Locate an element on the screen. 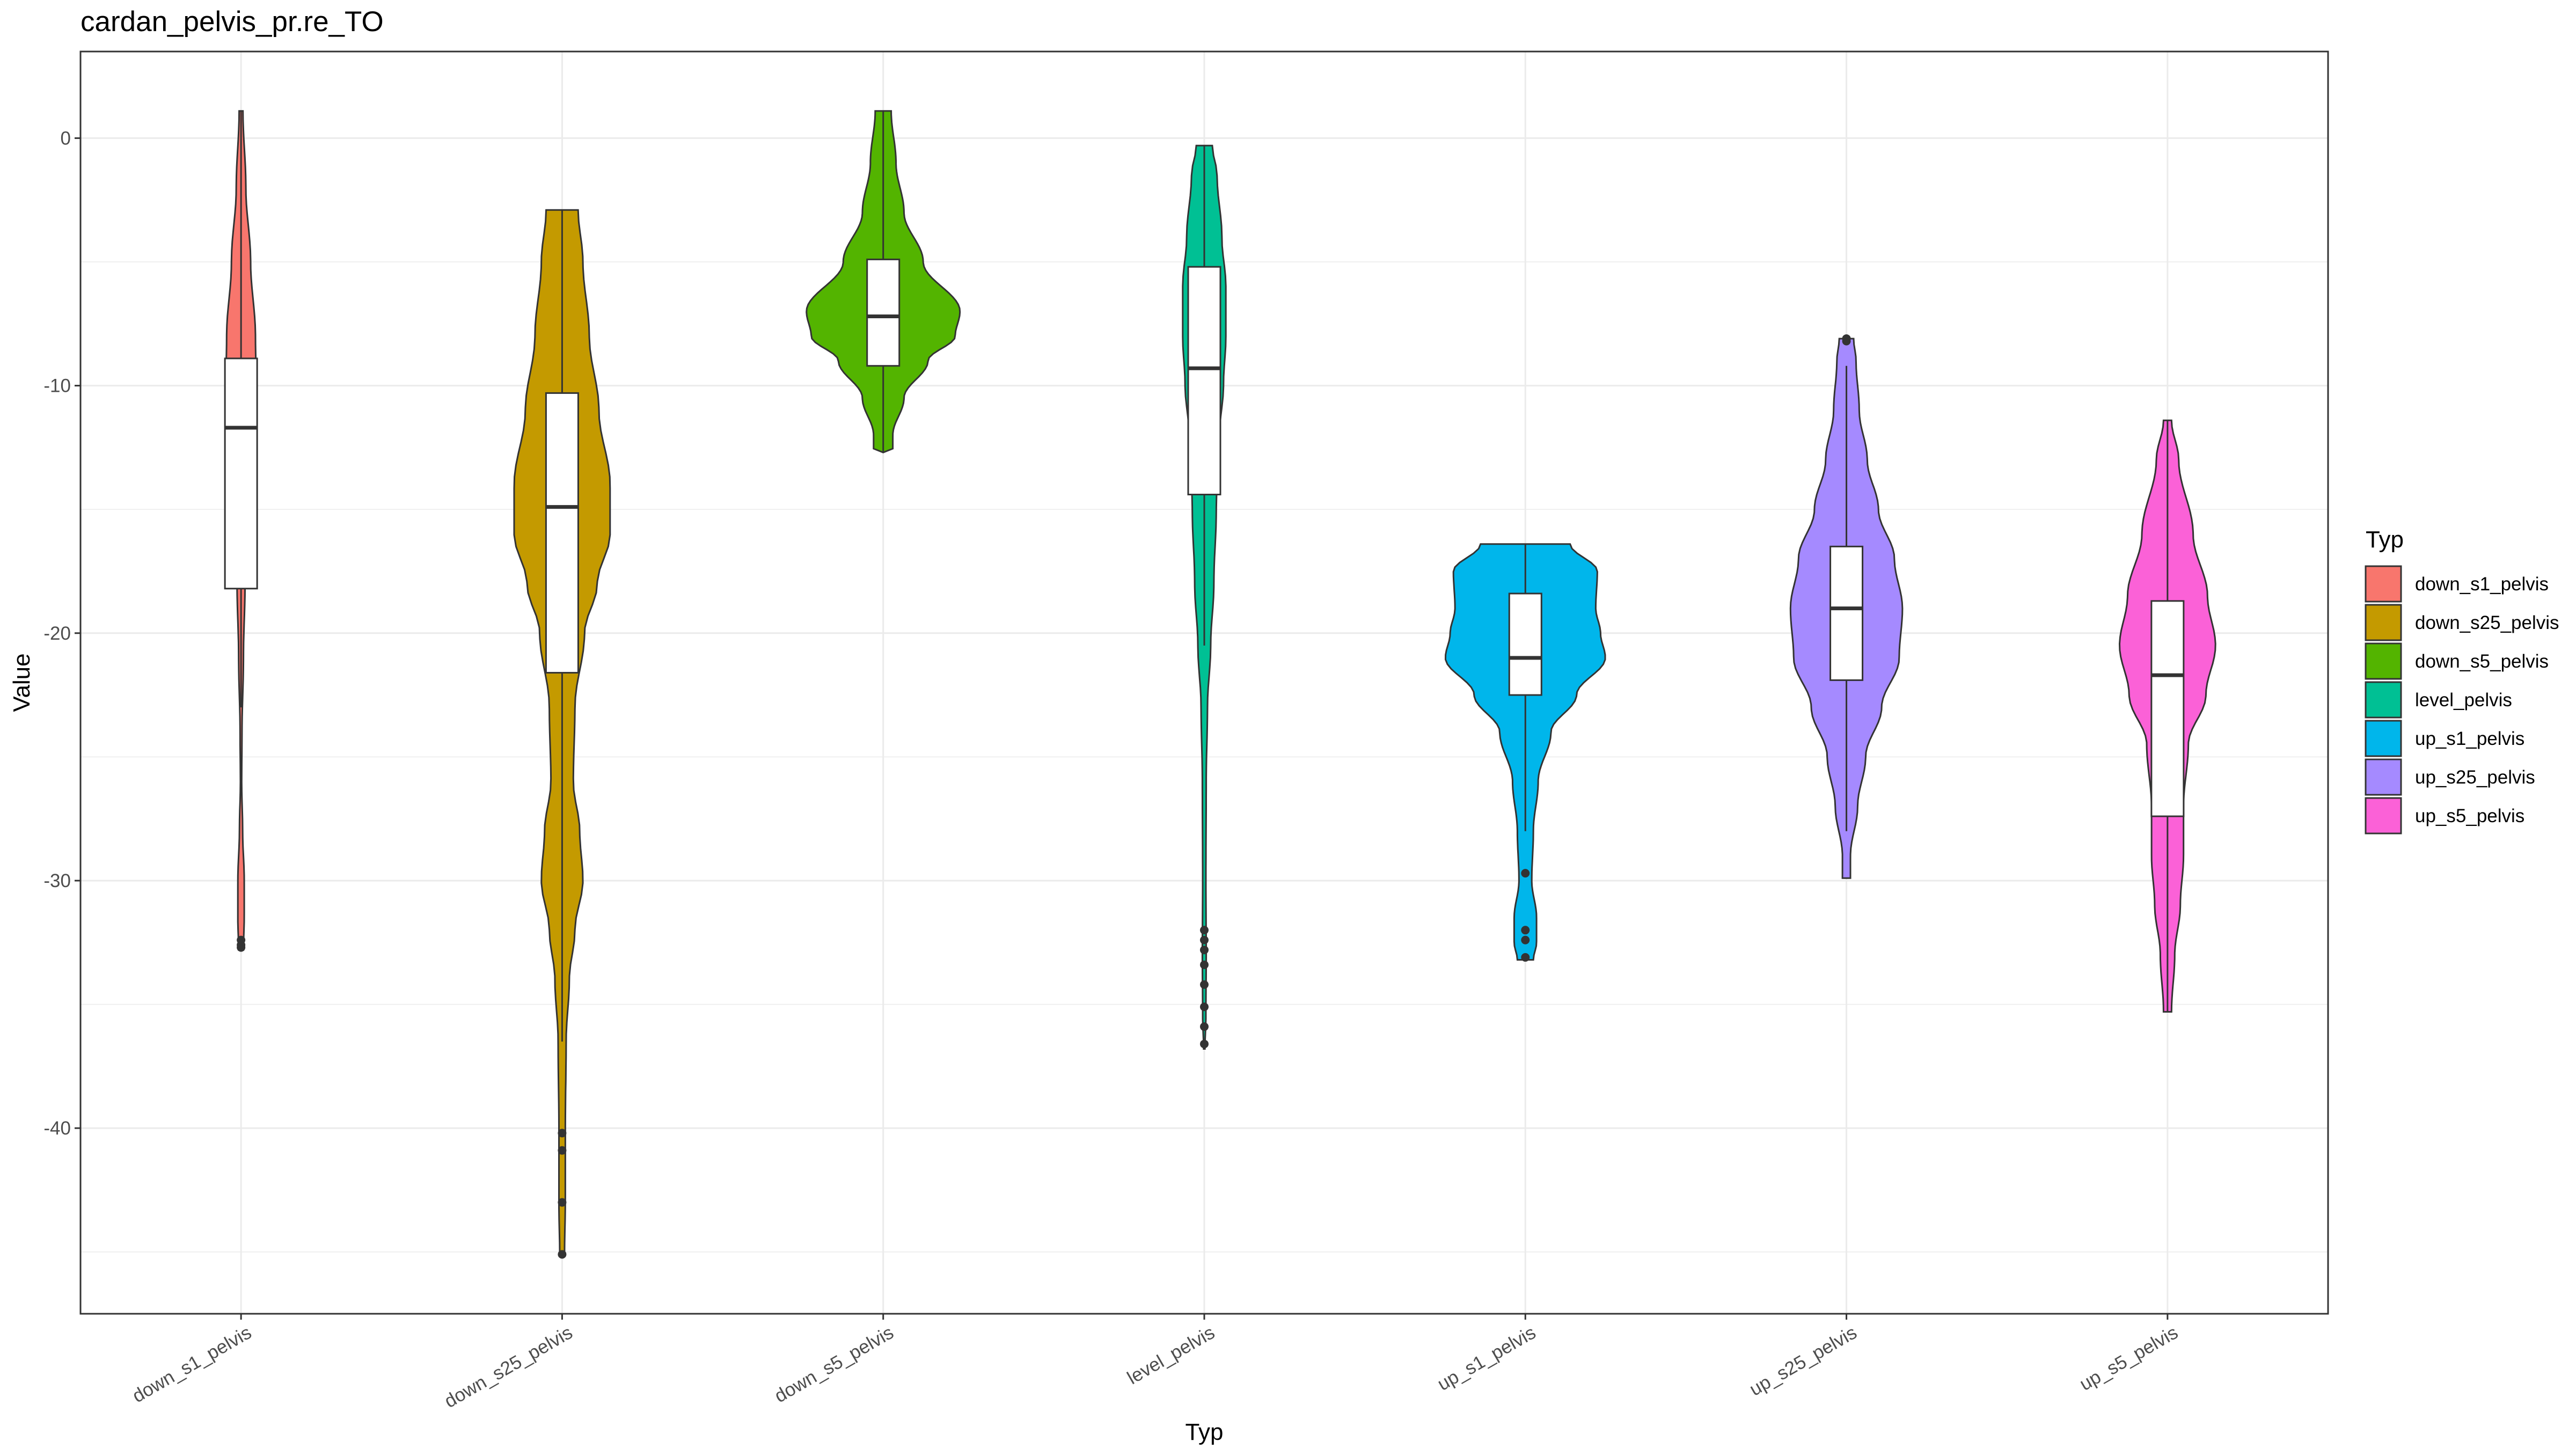 The height and width of the screenshot is (1449, 2576). y-axis-title: Value is located at coordinates (22, 682).